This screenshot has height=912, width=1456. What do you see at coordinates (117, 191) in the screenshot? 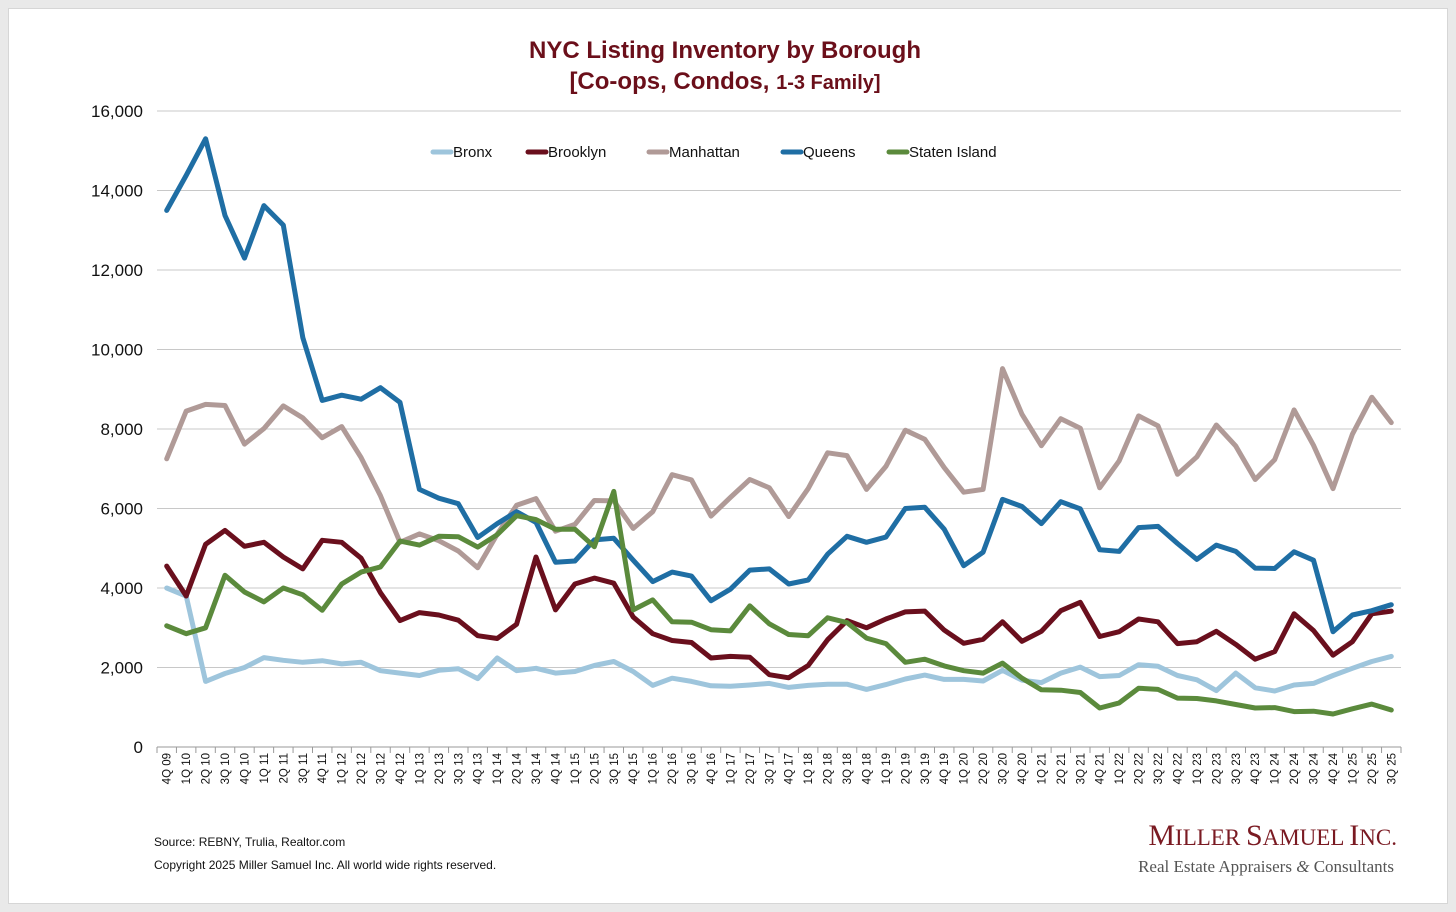
I see `y-tick-label: 14,000` at bounding box center [117, 191].